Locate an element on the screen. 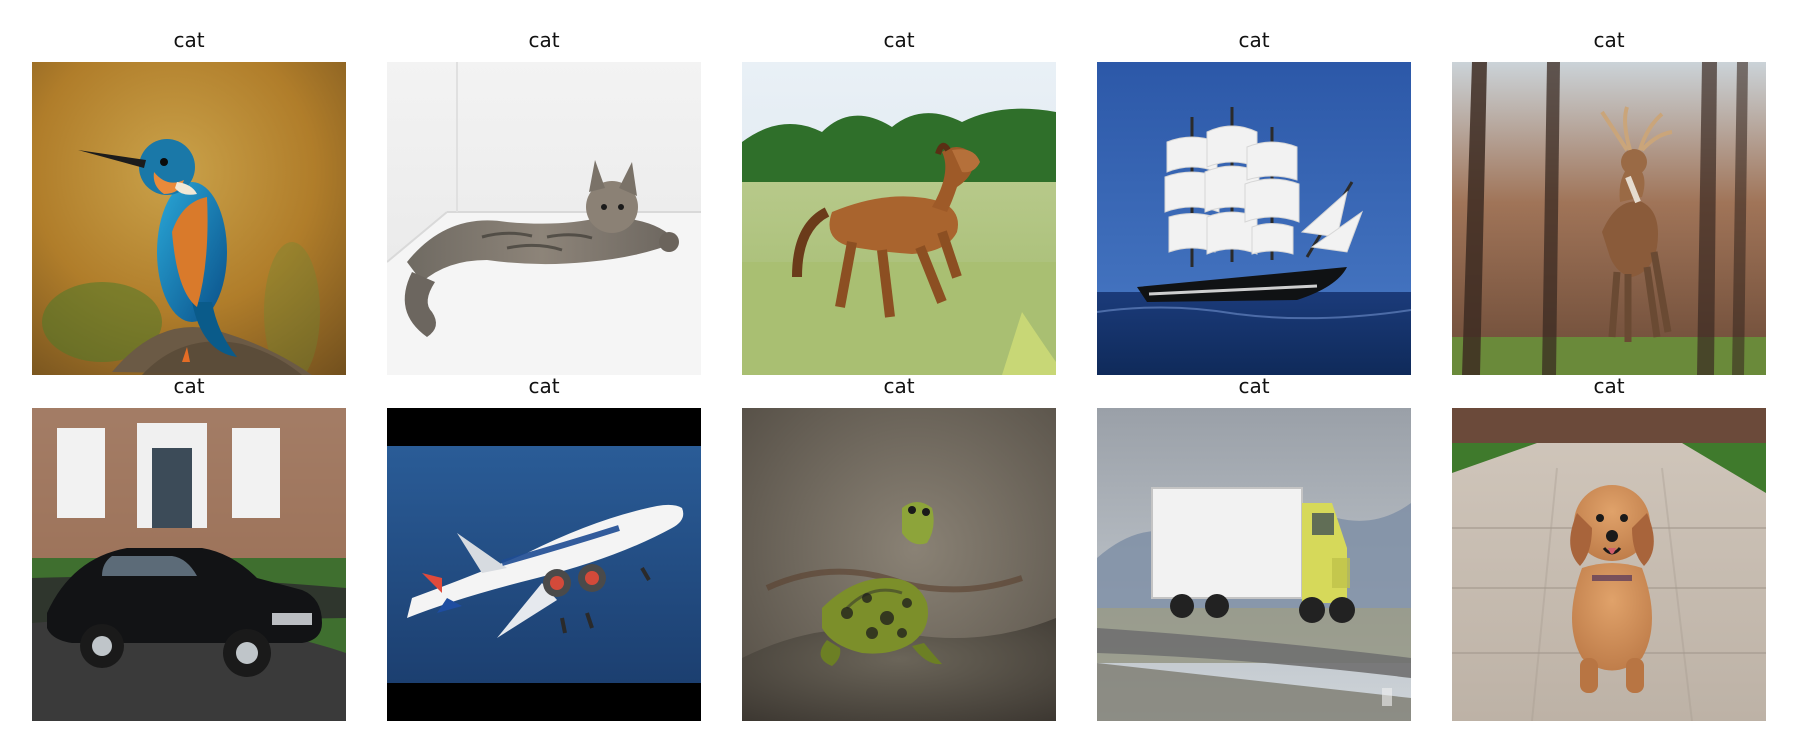  sailing-ship-image is located at coordinates (1254, 218).